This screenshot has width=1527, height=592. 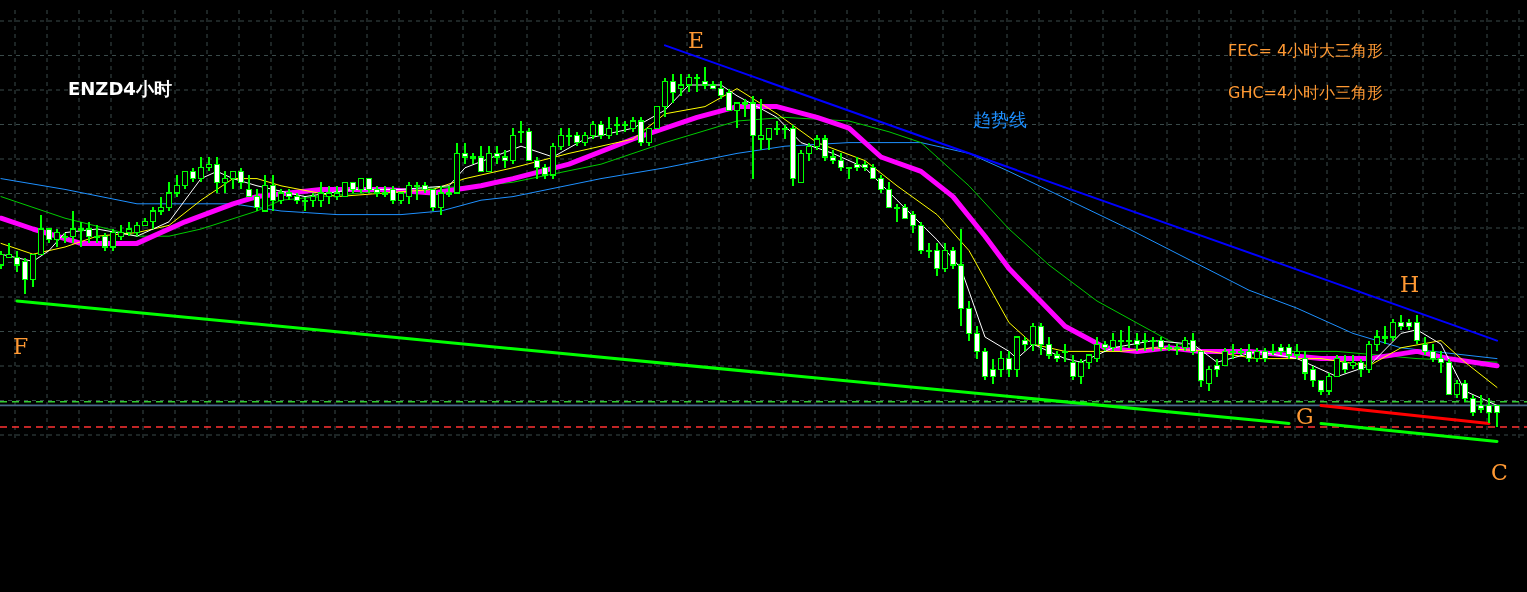 What do you see at coordinates (1499, 472) in the screenshot?
I see `text: C` at bounding box center [1499, 472].